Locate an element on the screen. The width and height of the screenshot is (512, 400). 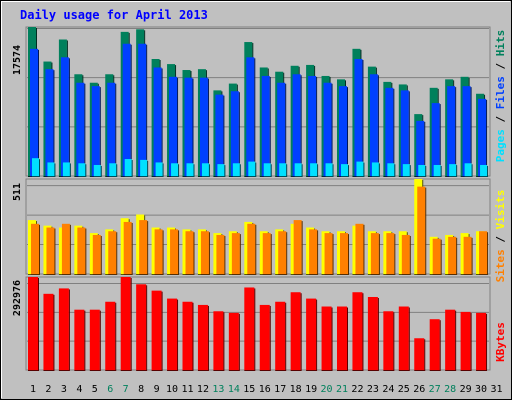
day-label: 21 is located at coordinates (342, 389).